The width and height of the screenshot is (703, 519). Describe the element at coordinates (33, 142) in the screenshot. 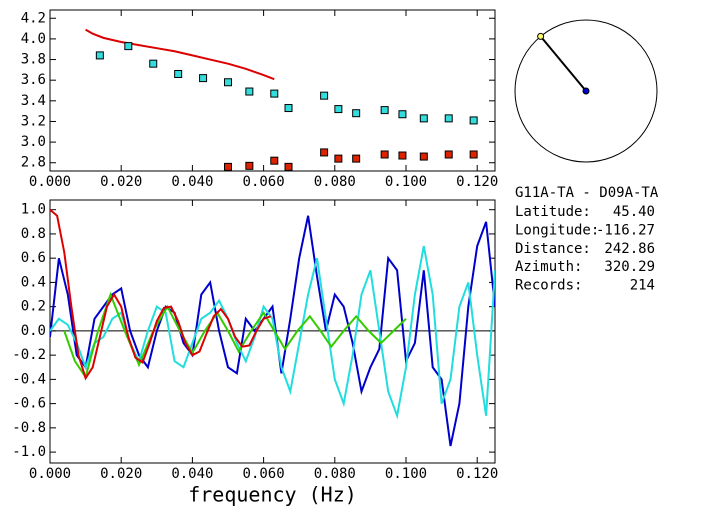

I see `y-tick-label: 3.0` at that location.